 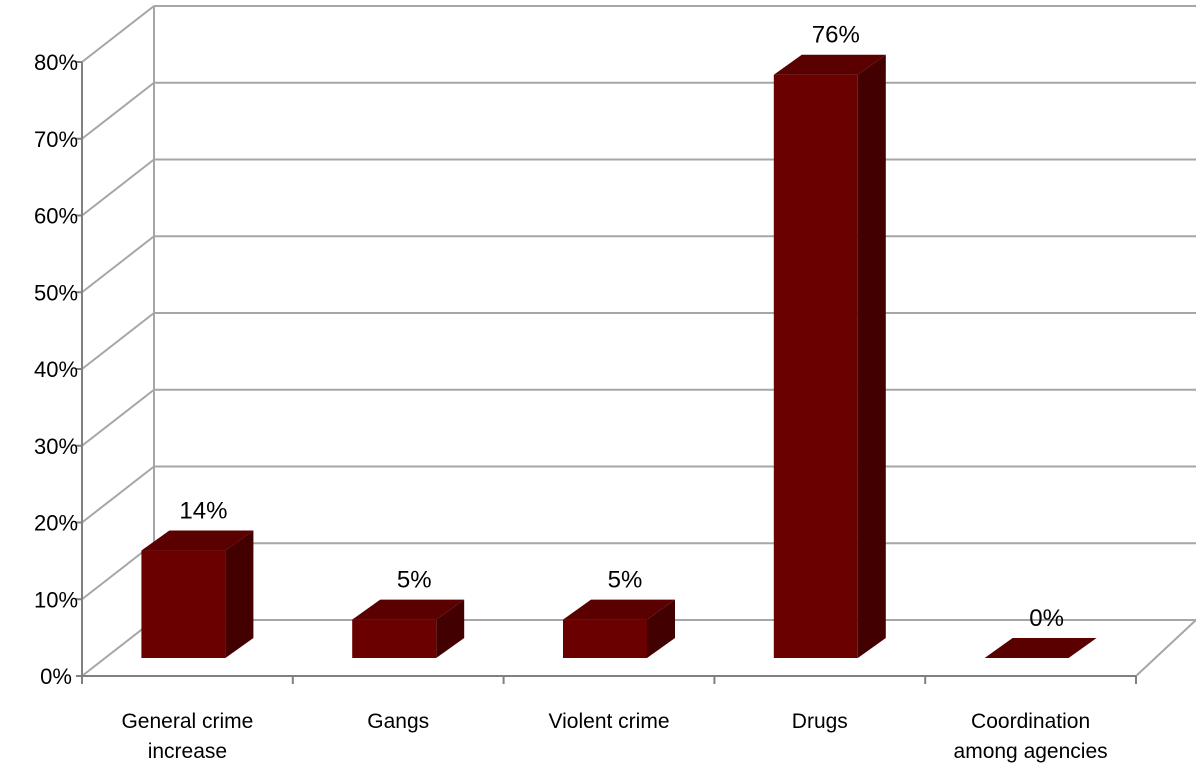 I want to click on x-category-label: Gangs, so click(x=398, y=721).